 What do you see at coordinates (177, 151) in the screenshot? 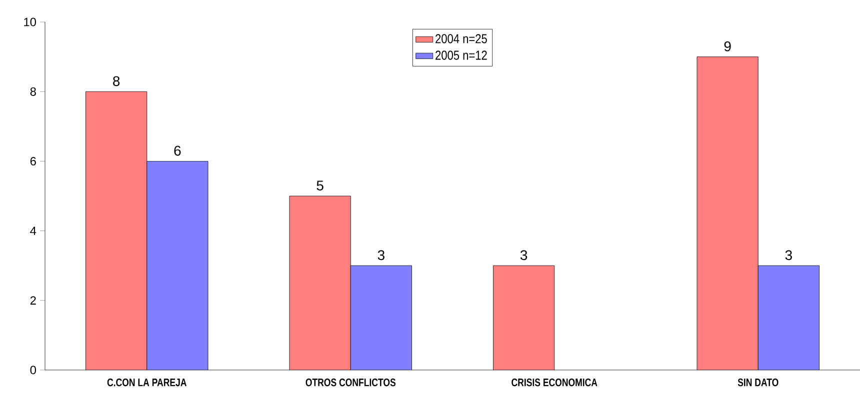
I see `data-label: 6` at bounding box center [177, 151].